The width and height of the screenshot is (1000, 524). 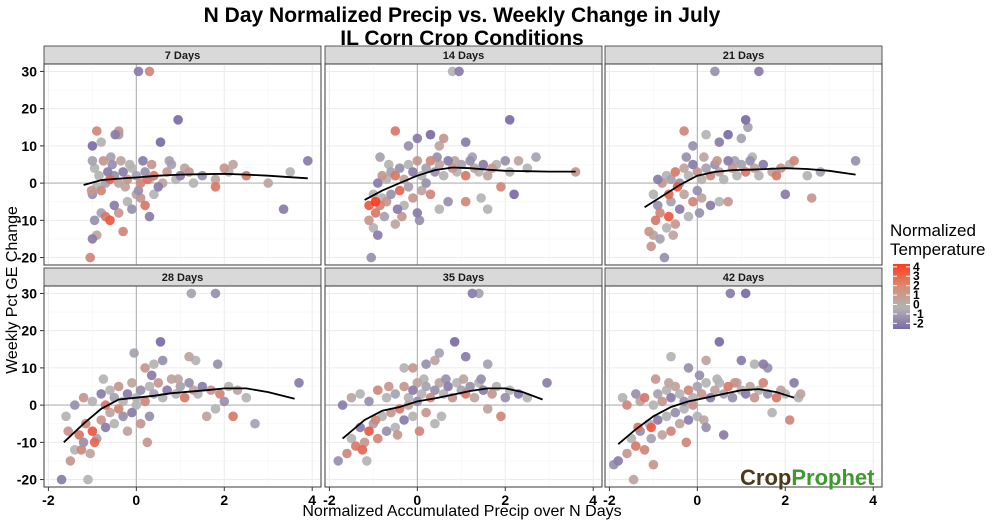 What do you see at coordinates (807, 477) in the screenshot?
I see `brand-logo: CropProphet` at bounding box center [807, 477].